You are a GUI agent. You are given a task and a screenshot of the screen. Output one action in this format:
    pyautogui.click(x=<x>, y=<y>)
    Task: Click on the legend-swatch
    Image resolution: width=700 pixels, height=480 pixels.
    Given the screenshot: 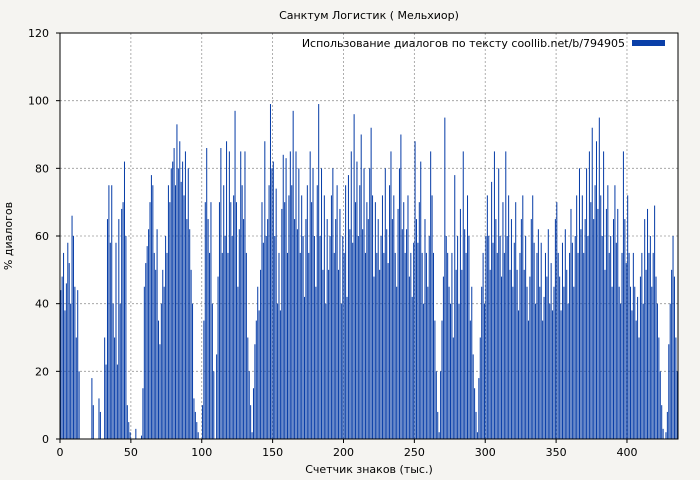 What is the action you would take?
    pyautogui.click(x=648, y=43)
    